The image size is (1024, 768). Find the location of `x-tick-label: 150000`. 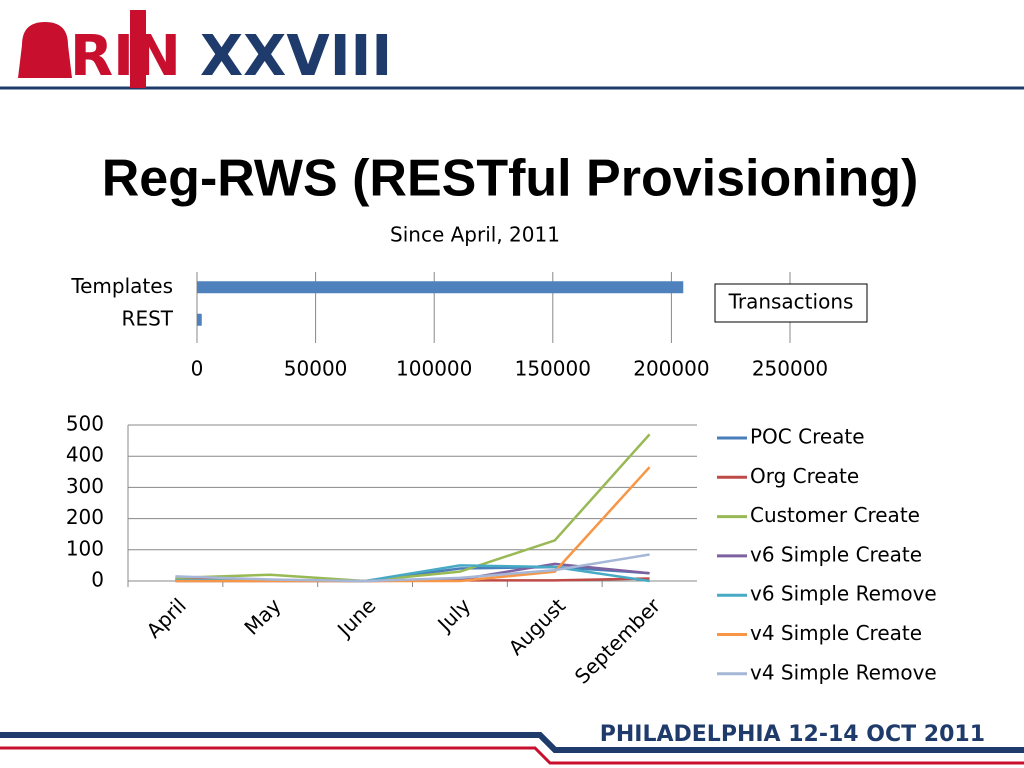

x-tick-label: 150000 is located at coordinates (553, 369).